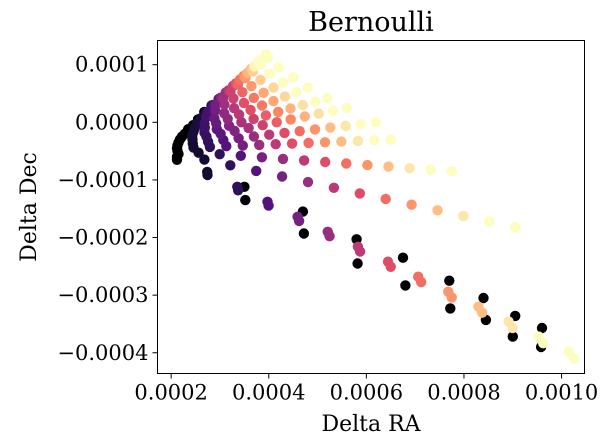 This screenshot has height=446, width=606. What do you see at coordinates (111, 122) in the screenshot?
I see `y-tick-label: 0.0000` at bounding box center [111, 122].